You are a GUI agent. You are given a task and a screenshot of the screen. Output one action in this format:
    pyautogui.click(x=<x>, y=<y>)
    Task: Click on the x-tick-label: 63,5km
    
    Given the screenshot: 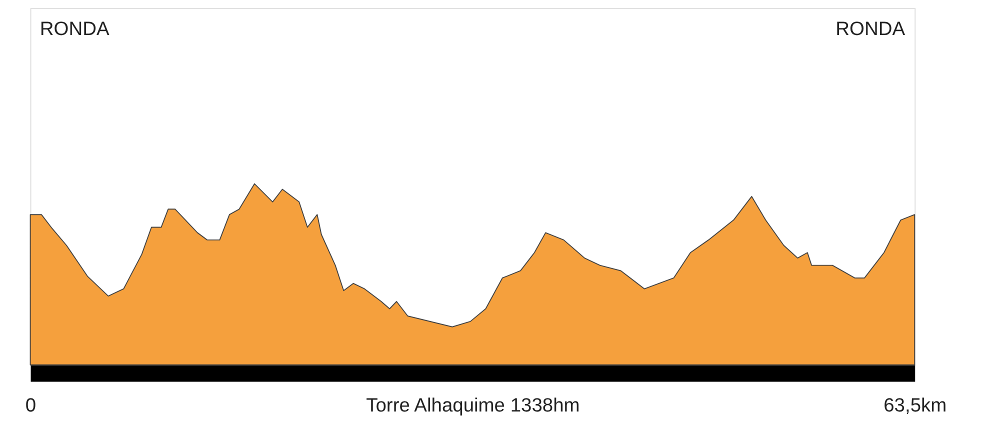 What is the action you would take?
    pyautogui.click(x=915, y=406)
    